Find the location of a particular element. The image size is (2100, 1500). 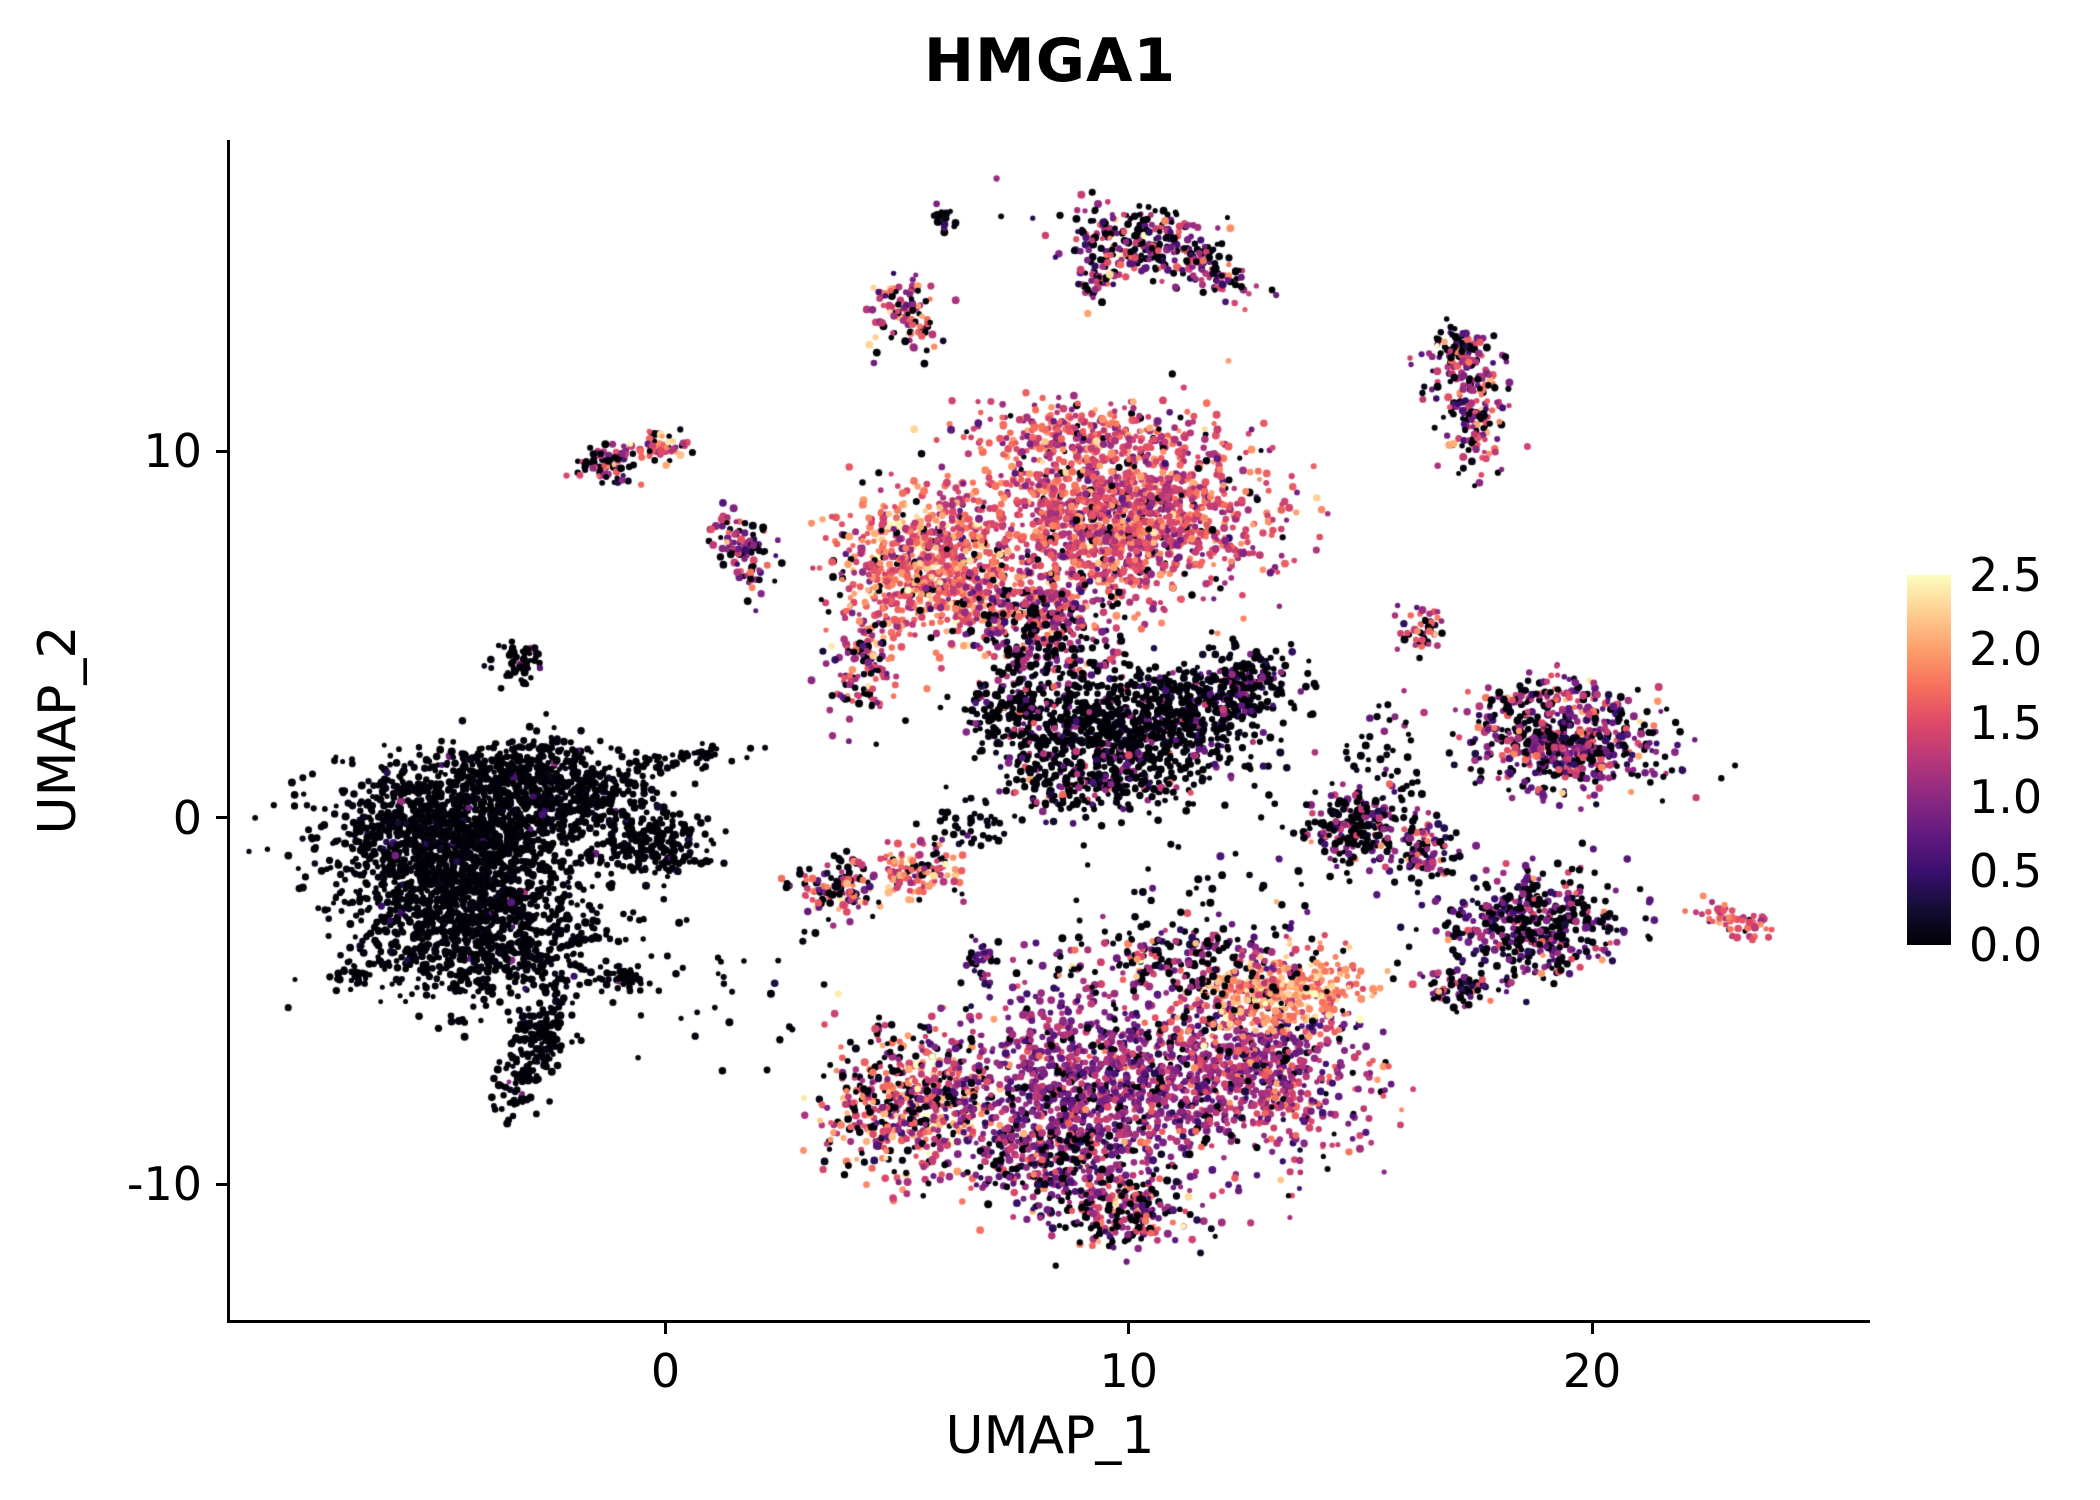

x-axis-tick-label: 10 is located at coordinates (1129, 1371).